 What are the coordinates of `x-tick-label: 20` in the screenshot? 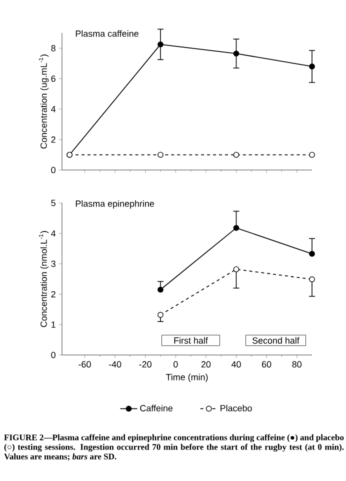 It's located at (206, 364).